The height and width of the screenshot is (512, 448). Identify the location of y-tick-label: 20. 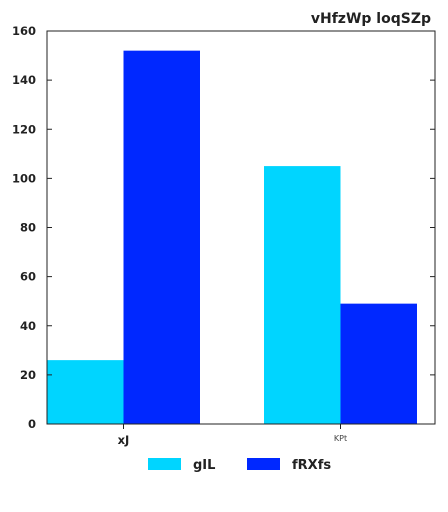
(28, 375).